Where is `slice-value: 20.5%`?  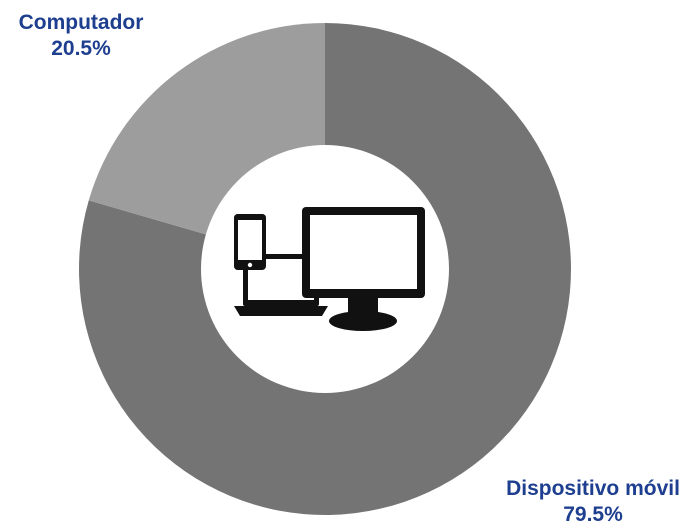 slice-value: 20.5% is located at coordinates (81, 48).